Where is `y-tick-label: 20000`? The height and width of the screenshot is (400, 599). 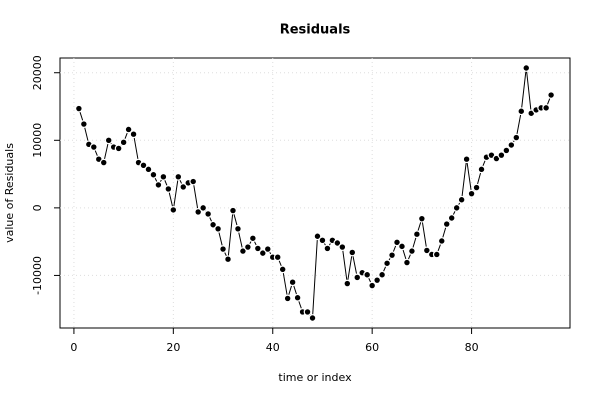 y-tick-label: 20000 is located at coordinates (37, 72).